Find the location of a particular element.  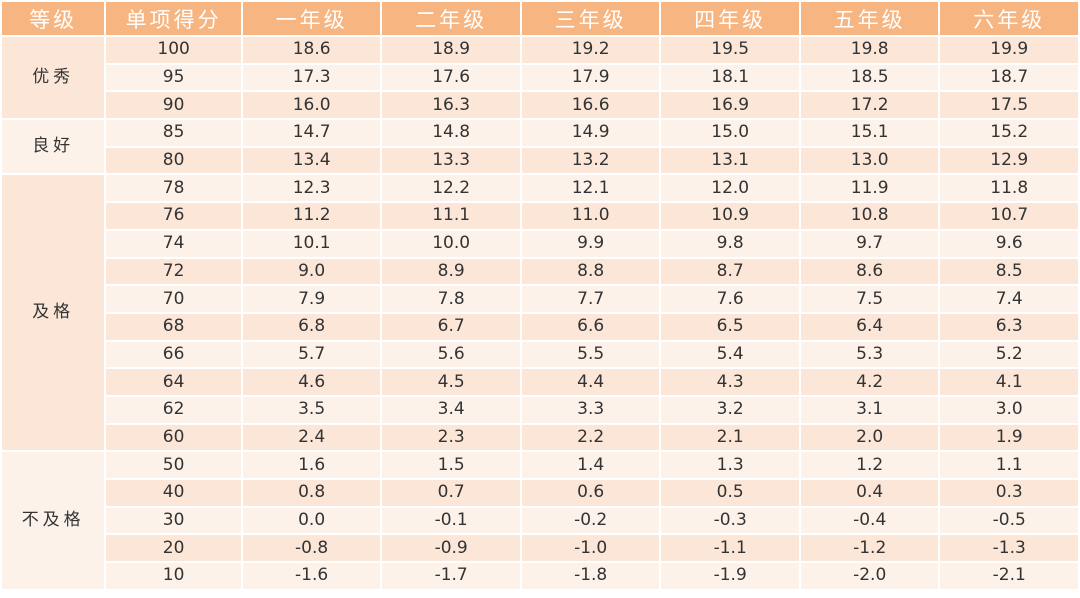

value-cell-grade-2: 18.9 is located at coordinates (451, 50).